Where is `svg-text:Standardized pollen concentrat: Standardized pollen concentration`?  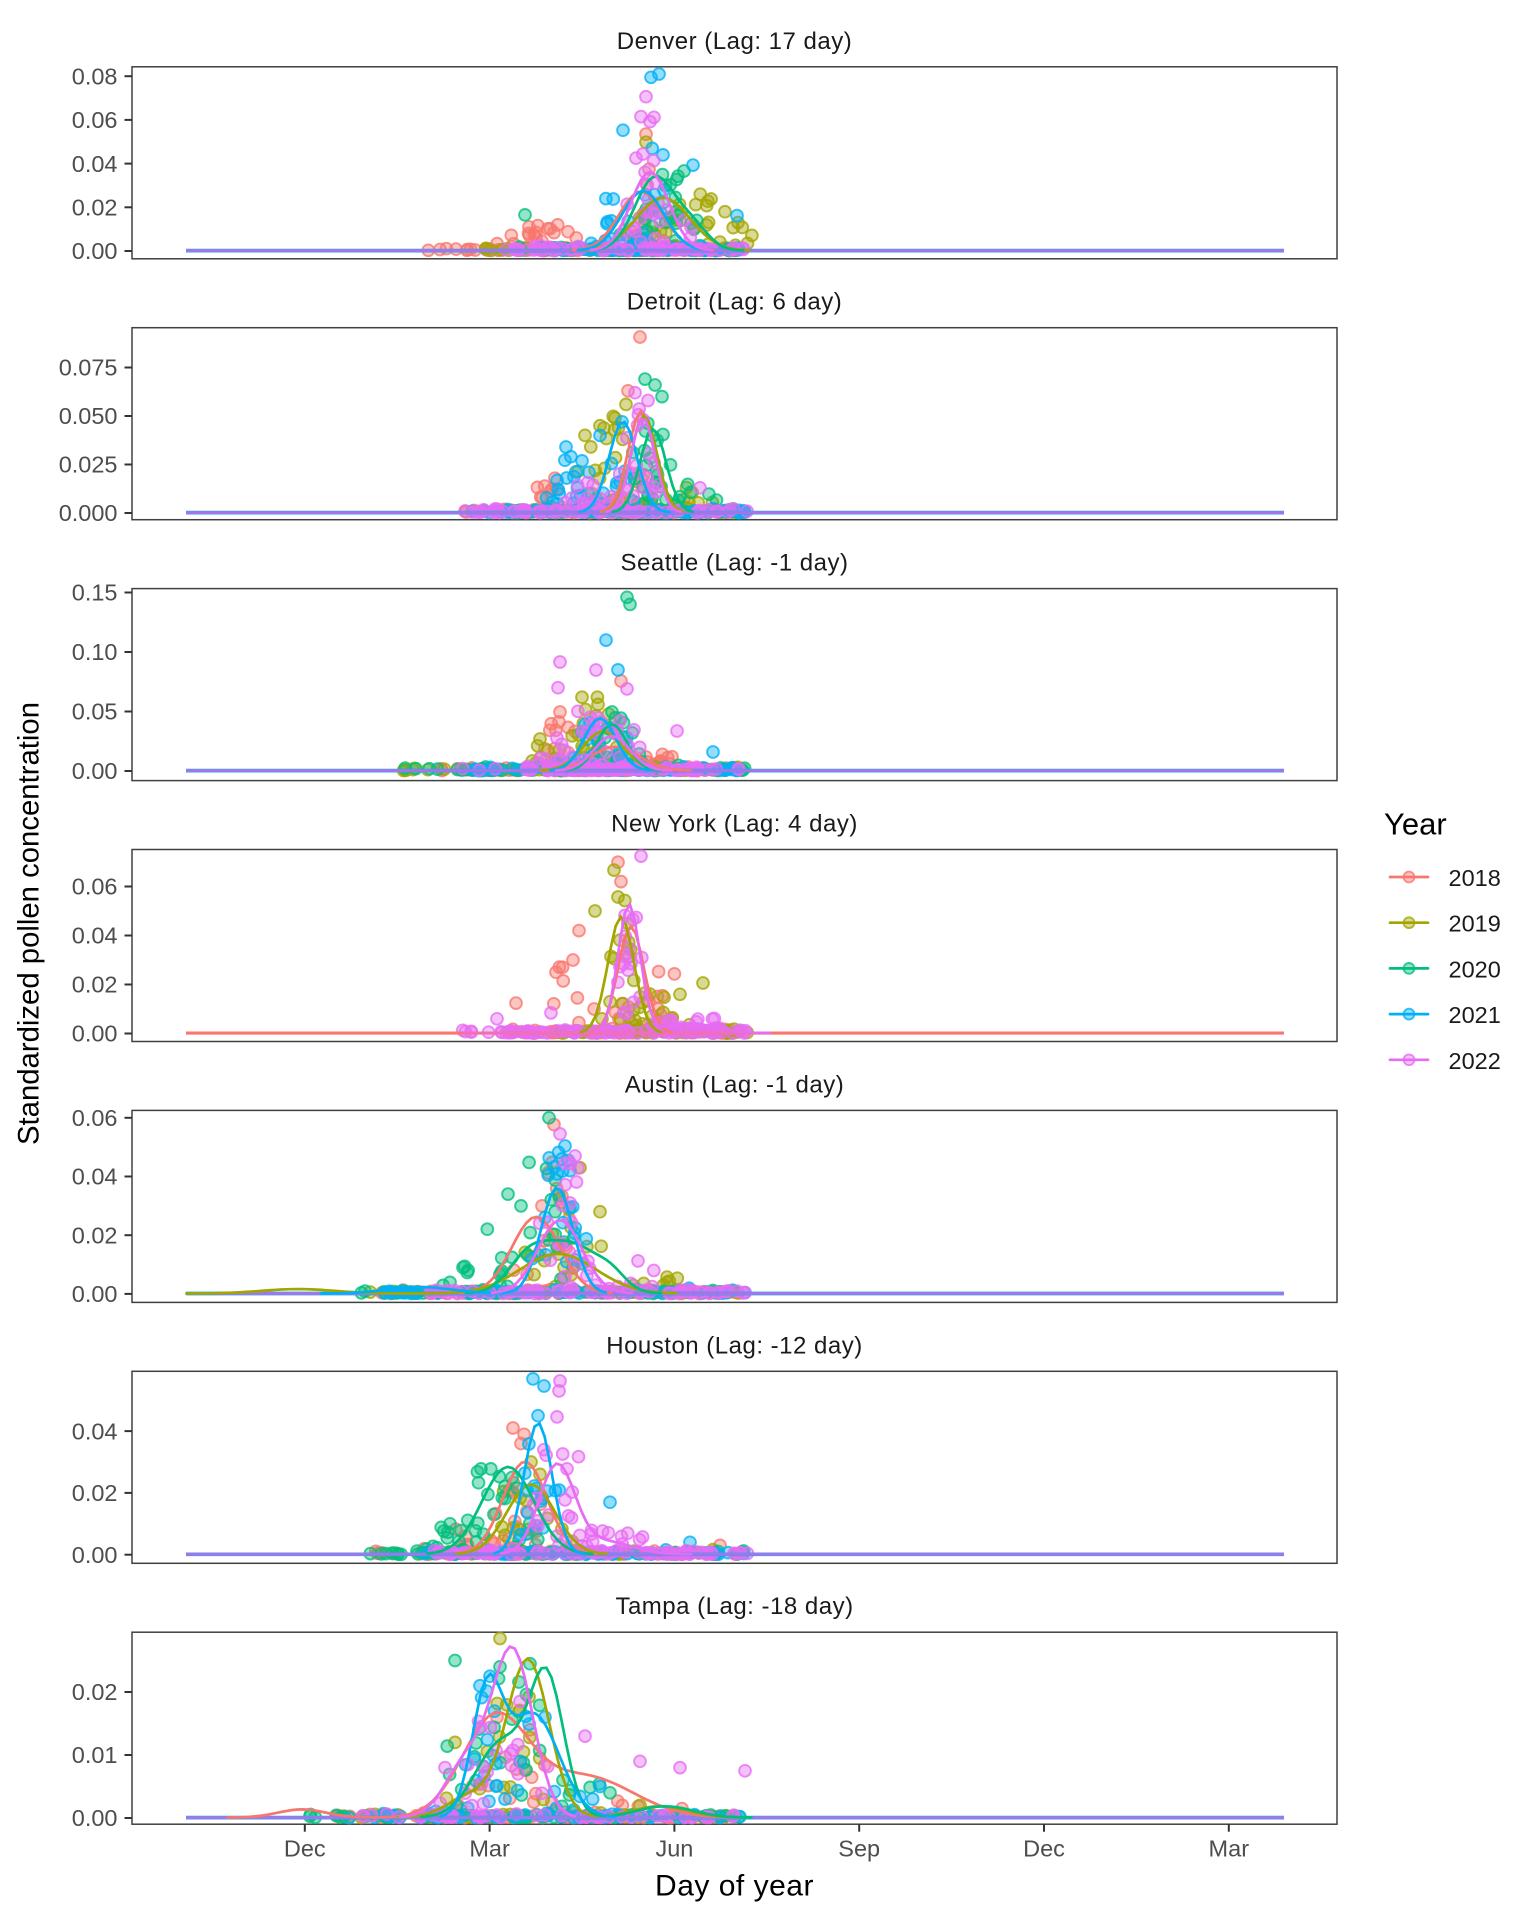 svg-text:Standardized pollen concentrat: Standardized pollen concentration is located at coordinates (29, 923).